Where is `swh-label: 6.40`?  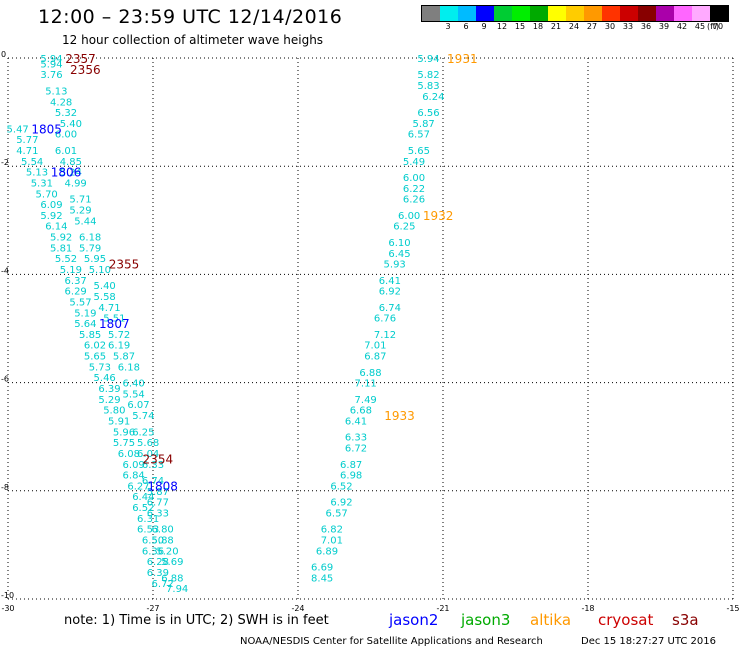 swh-label: 6.40 is located at coordinates (134, 384).